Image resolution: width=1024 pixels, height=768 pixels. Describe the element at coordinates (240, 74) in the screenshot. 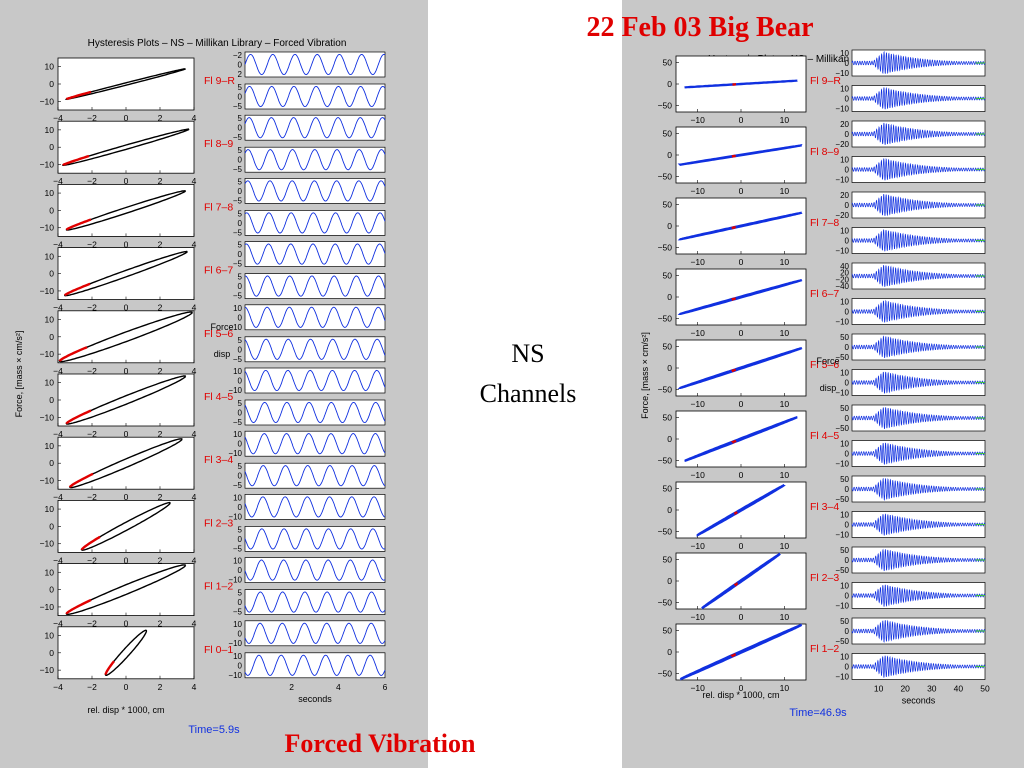

I see `timeseries-y-tick: 2` at that location.